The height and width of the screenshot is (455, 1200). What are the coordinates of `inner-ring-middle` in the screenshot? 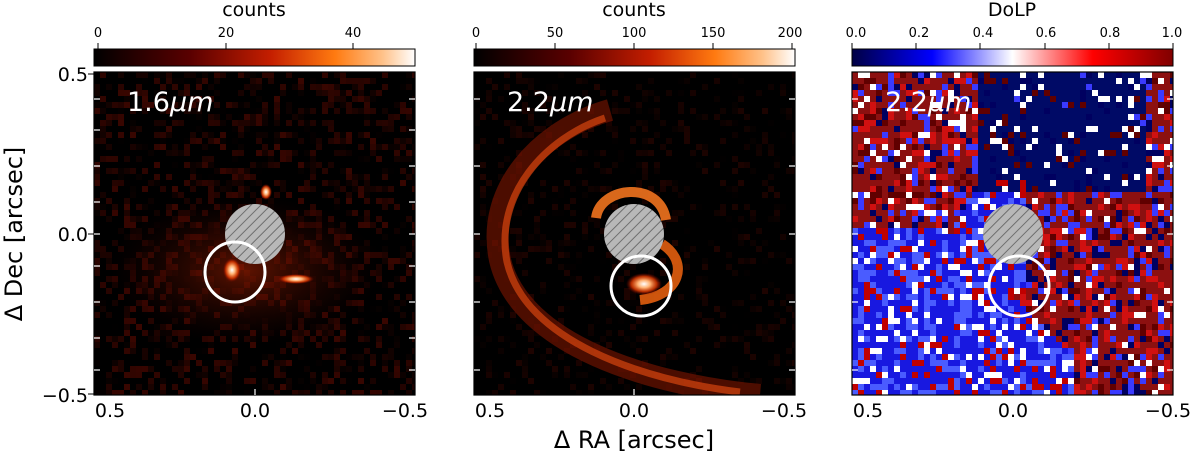 It's located at (631, 204).